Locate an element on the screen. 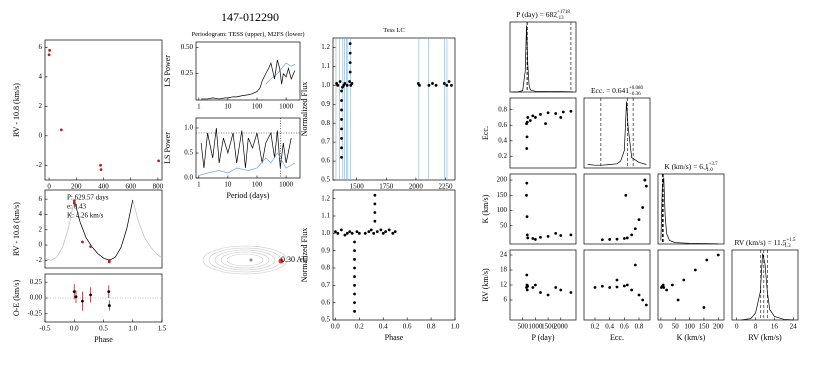  x-tick-label: 400 is located at coordinates (103, 187).